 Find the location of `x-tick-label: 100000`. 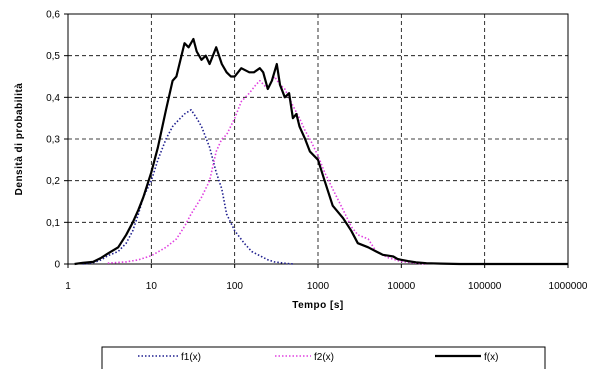

x-tick-label: 100000 is located at coordinates (485, 286).